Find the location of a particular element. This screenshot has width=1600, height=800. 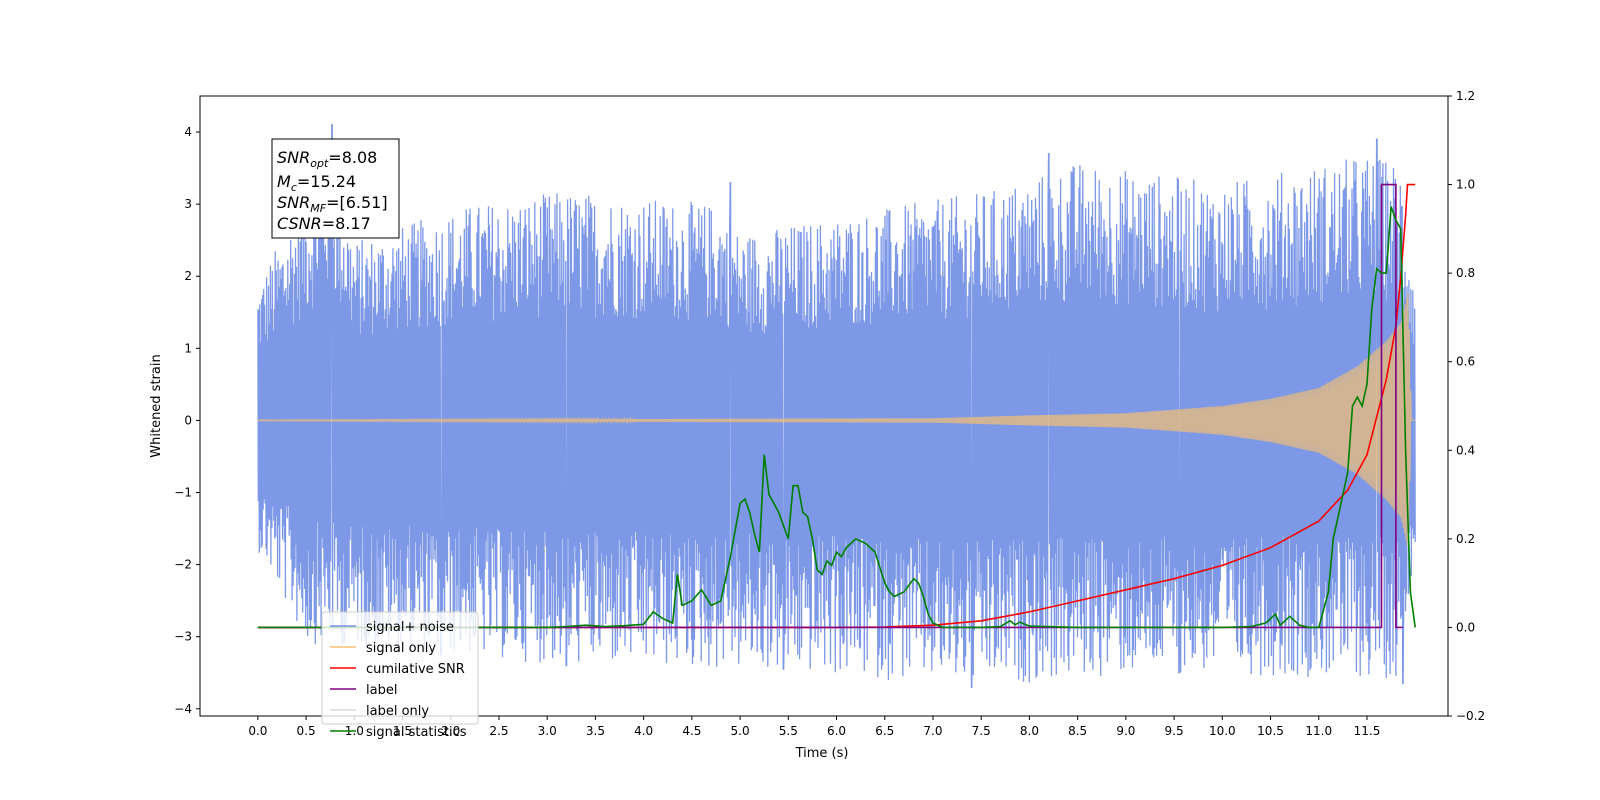

y-tick-label: 3 is located at coordinates (188, 204).